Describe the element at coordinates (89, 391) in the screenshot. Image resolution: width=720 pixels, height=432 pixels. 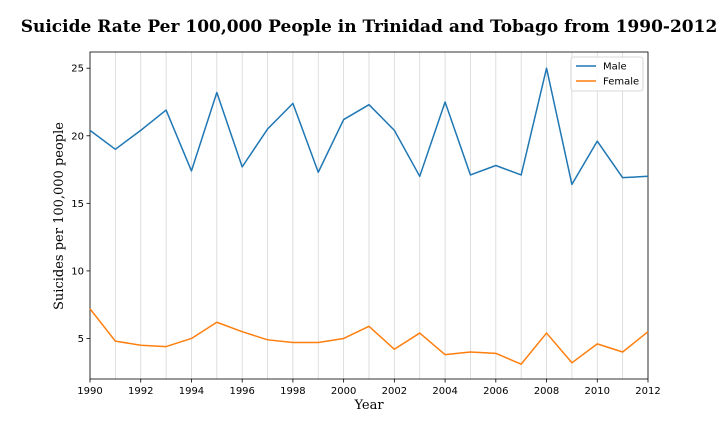
I see `x-tick-label: 1990` at that location.